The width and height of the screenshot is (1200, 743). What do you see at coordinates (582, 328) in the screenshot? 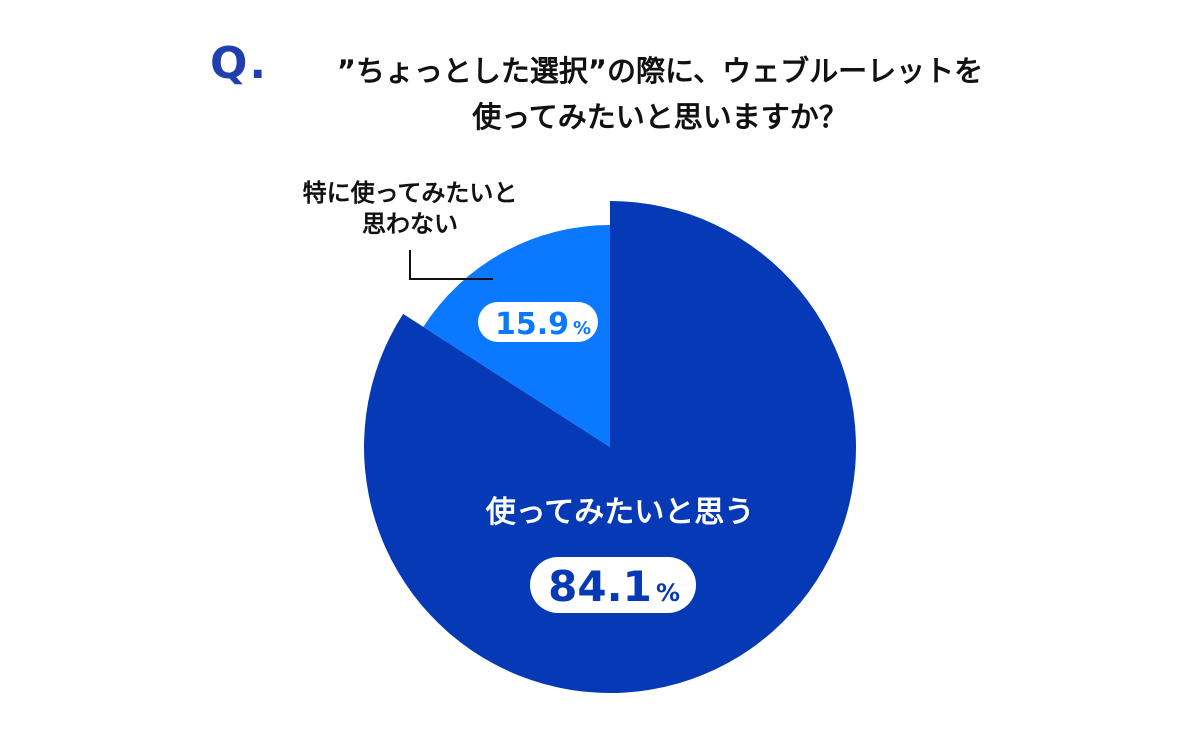
I see `value-unit-not-use: %` at bounding box center [582, 328].